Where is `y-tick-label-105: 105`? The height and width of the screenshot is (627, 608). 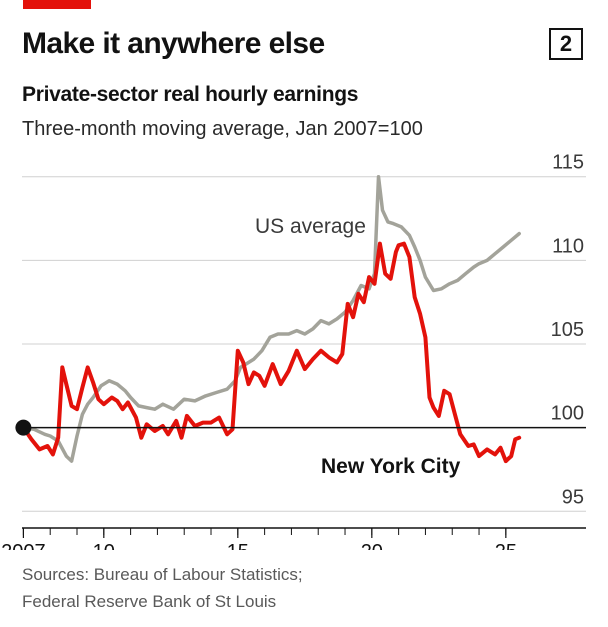
y-tick-label-105: 105 is located at coordinates (567, 330).